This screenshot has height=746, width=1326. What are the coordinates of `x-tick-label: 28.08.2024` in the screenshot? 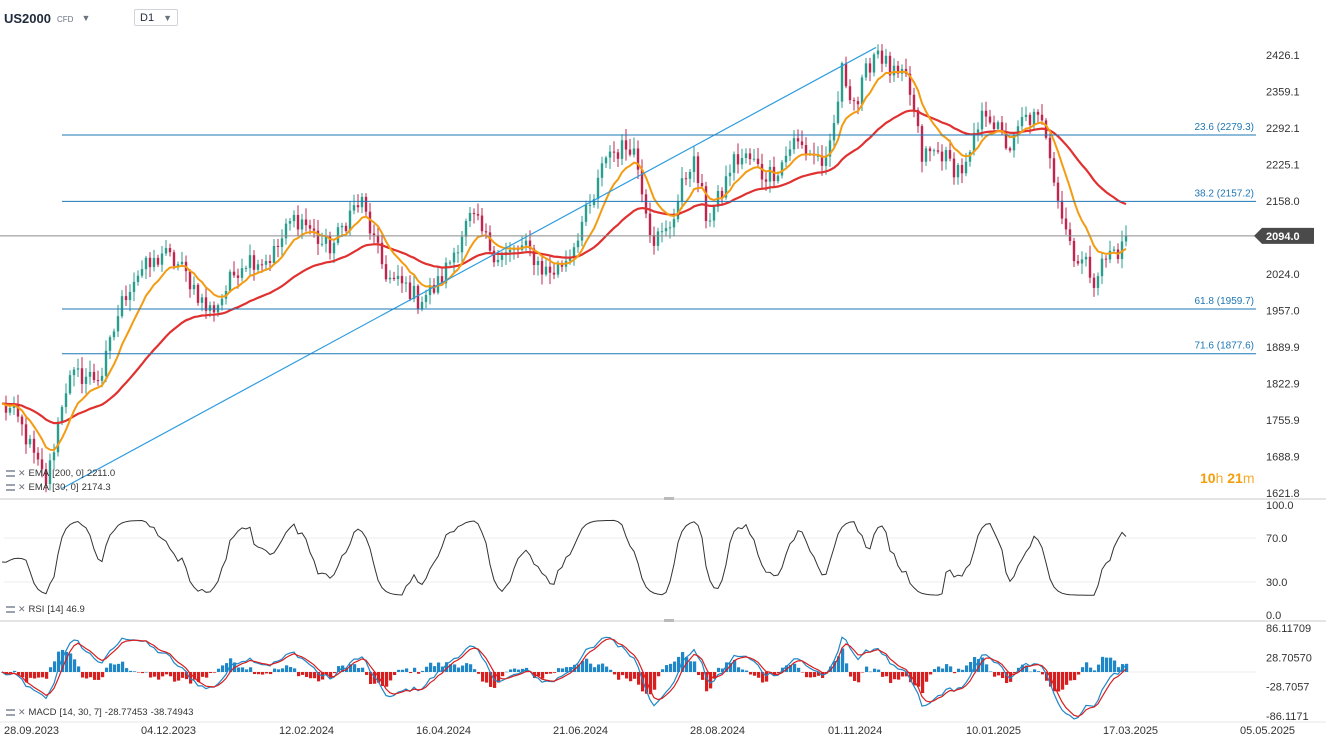 It's located at (717, 731).